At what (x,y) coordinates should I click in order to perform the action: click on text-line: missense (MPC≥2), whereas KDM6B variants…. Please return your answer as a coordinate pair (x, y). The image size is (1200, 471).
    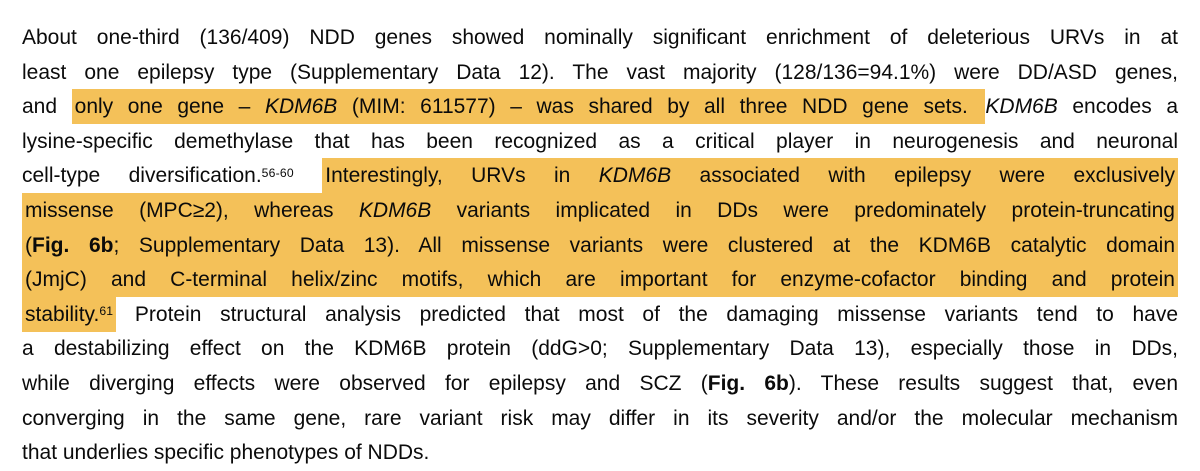
    Looking at the image, I should click on (600, 210).